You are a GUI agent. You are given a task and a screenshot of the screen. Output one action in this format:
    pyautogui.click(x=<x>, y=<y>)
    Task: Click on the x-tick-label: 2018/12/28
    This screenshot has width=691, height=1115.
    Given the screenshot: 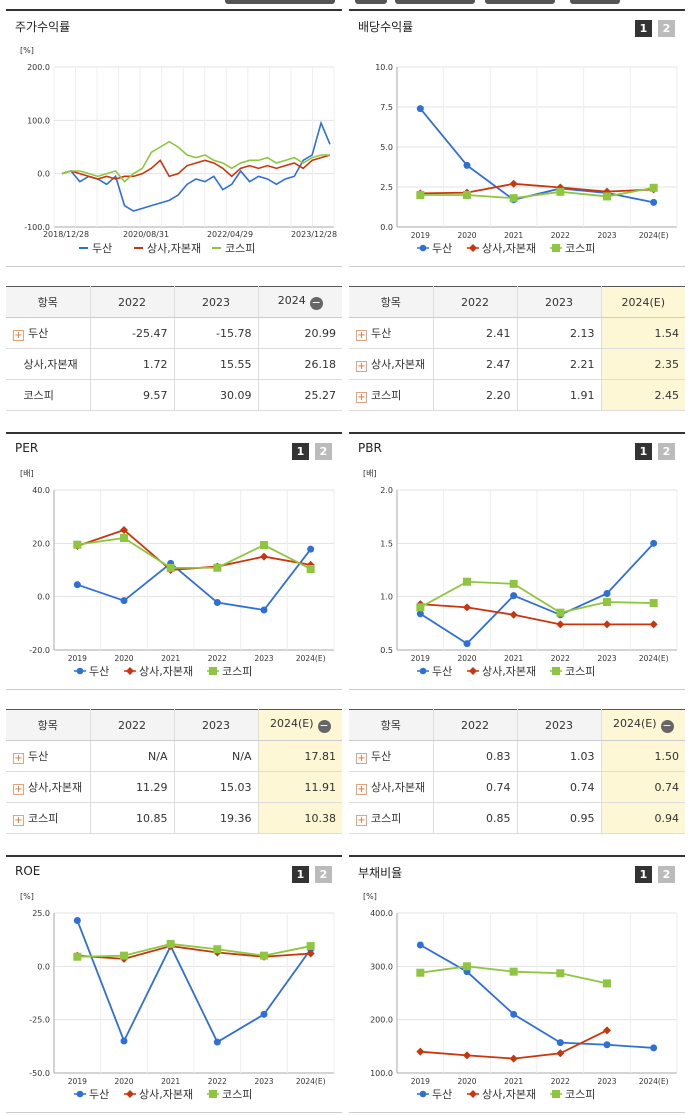 What is the action you would take?
    pyautogui.click(x=66, y=234)
    